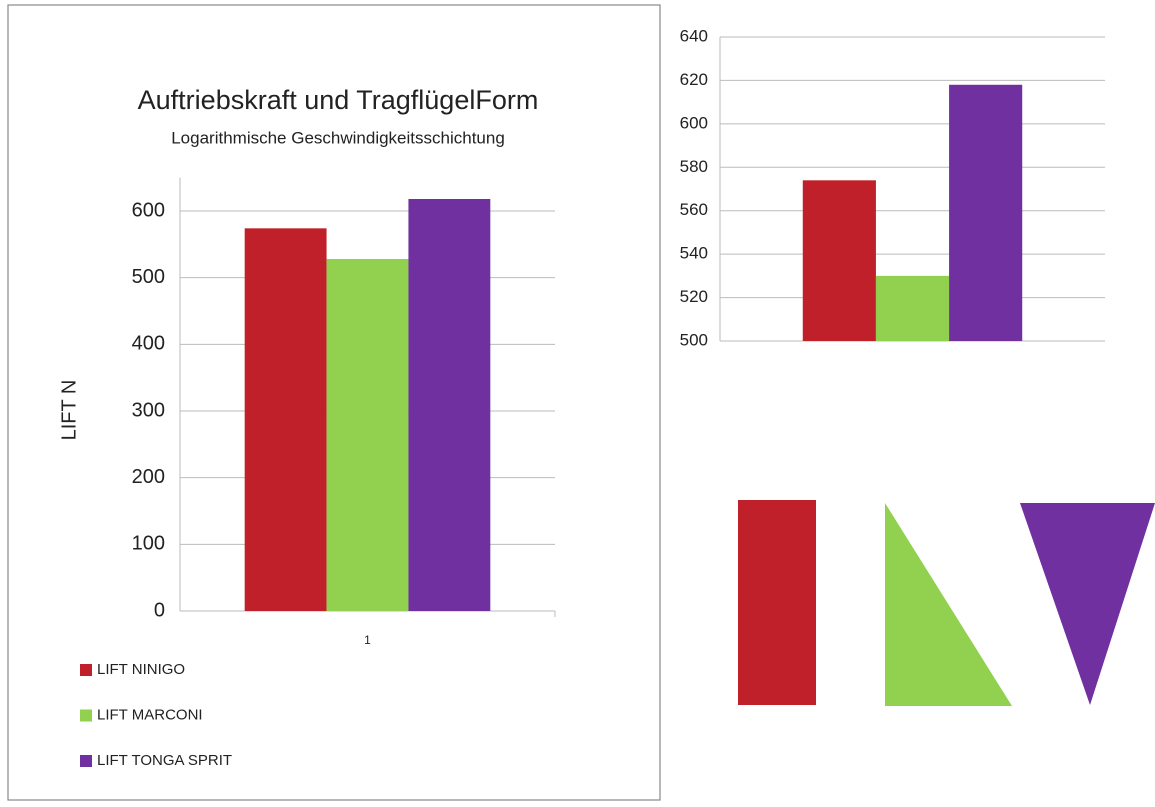  Describe the element at coordinates (367, 640) in the screenshot. I see `x-tick-label: 1` at that location.